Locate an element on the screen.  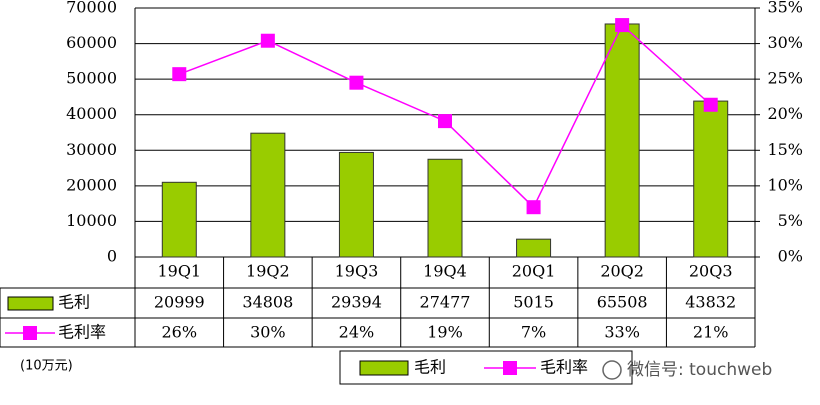
y-tick-label: 30000 is located at coordinates (91, 149).